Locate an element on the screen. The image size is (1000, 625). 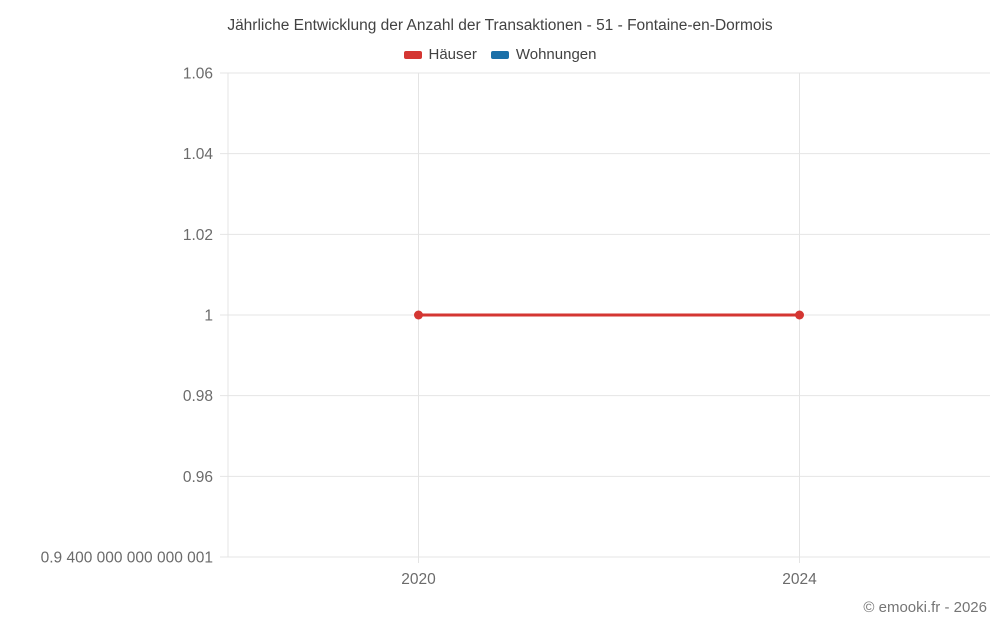
x-tick-label: 2024 is located at coordinates (799, 579).